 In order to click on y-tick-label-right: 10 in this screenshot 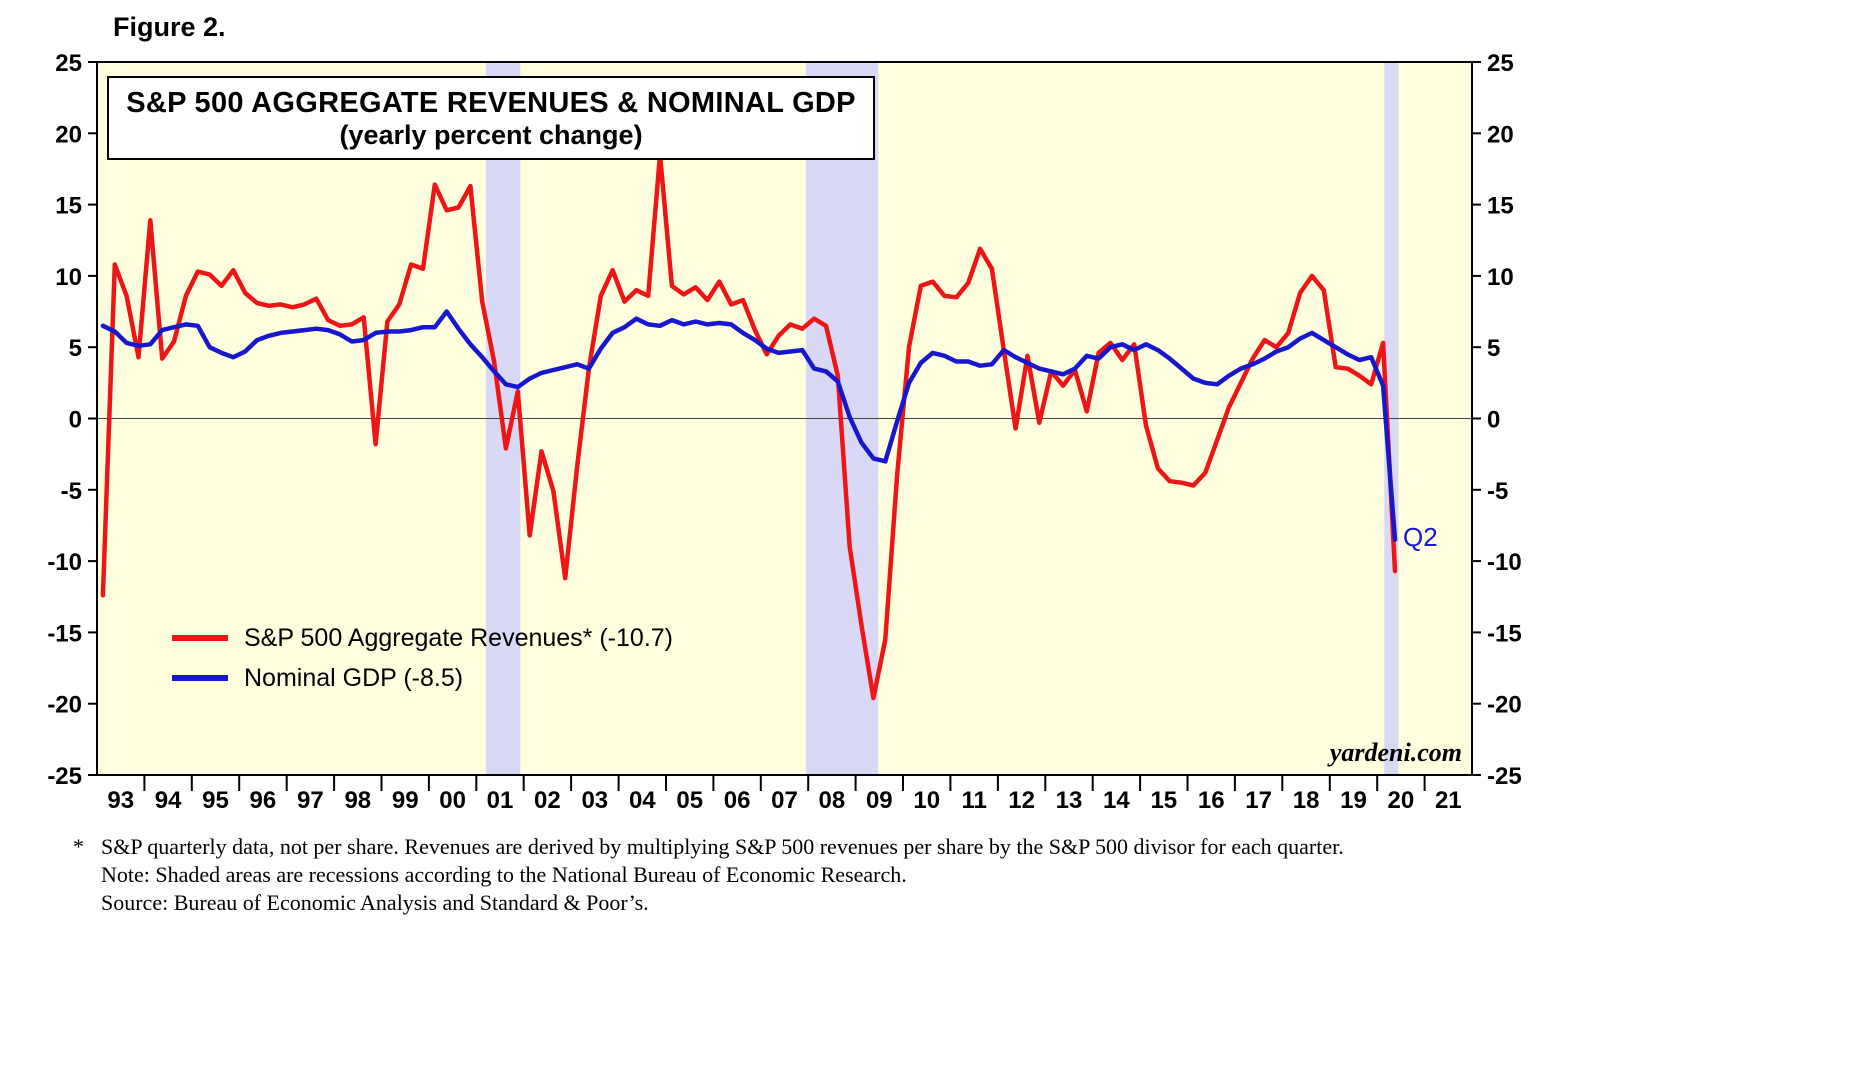, I will do `click(1500, 277)`.